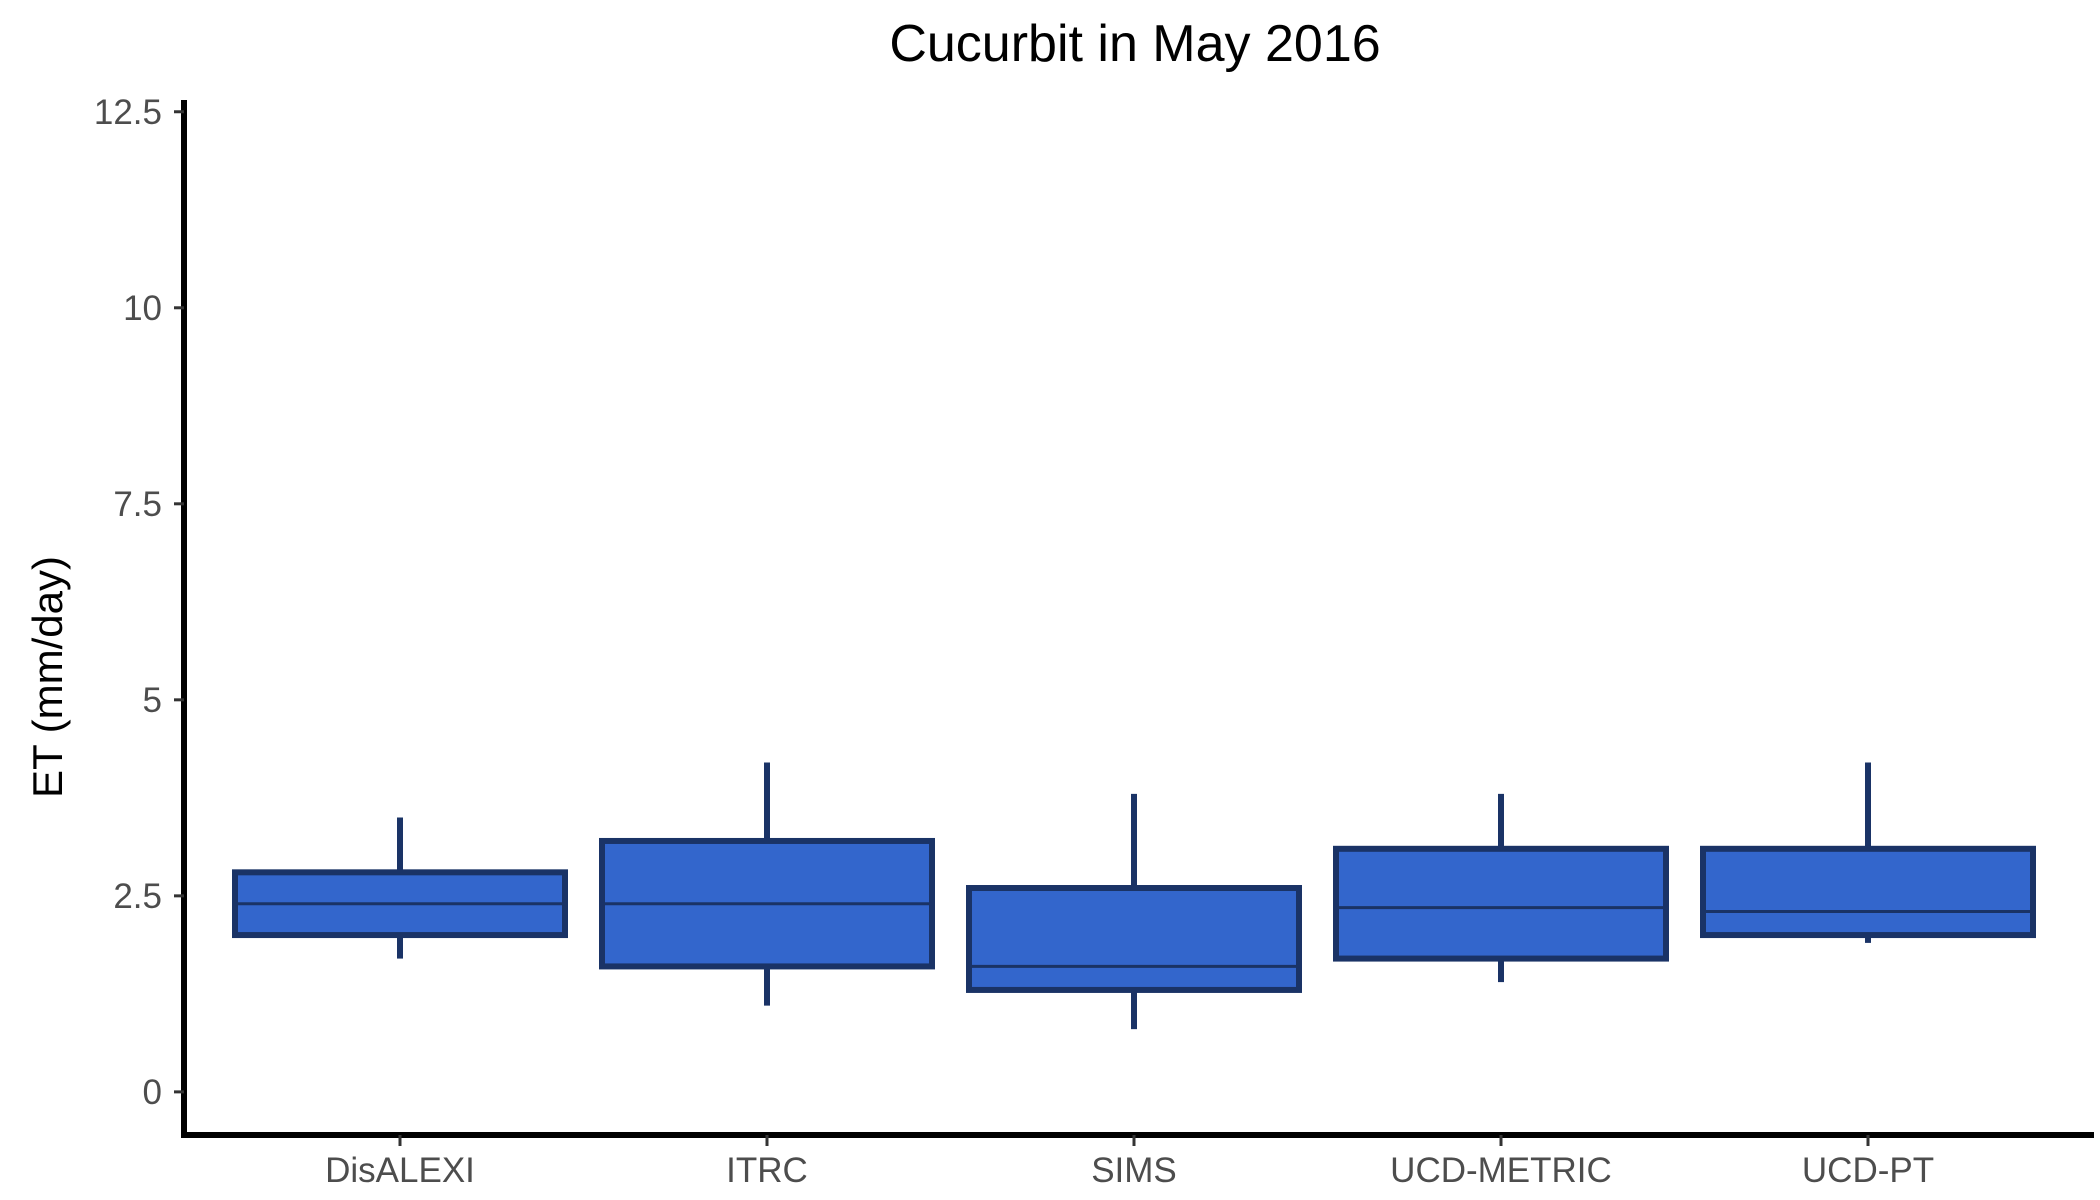 The width and height of the screenshot is (2100, 1200). Describe the element at coordinates (137, 504) in the screenshot. I see `y-tick-label: 7.5` at that location.